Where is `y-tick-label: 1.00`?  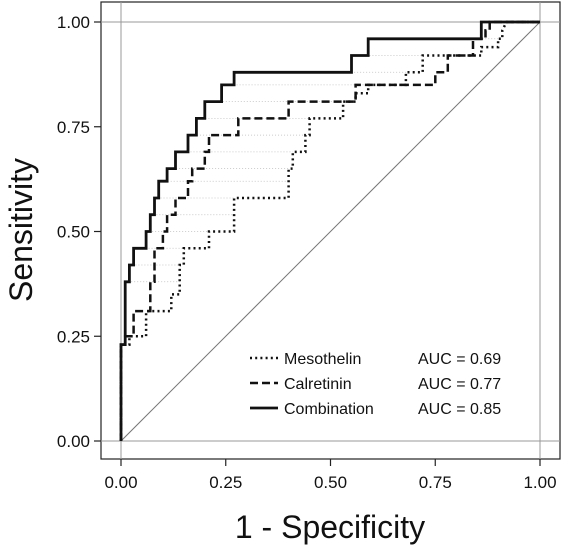
y-tick-label: 1.00 is located at coordinates (73, 22).